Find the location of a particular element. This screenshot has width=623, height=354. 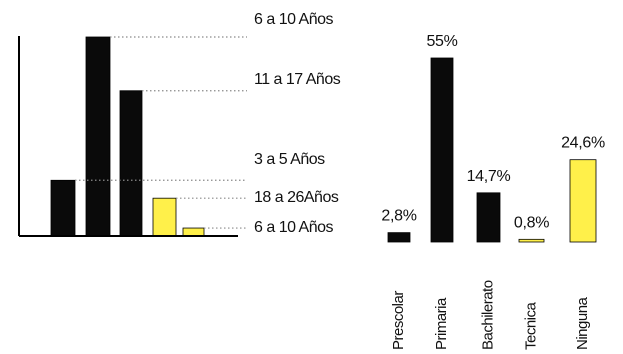

data-label: 55% is located at coordinates (441, 41).